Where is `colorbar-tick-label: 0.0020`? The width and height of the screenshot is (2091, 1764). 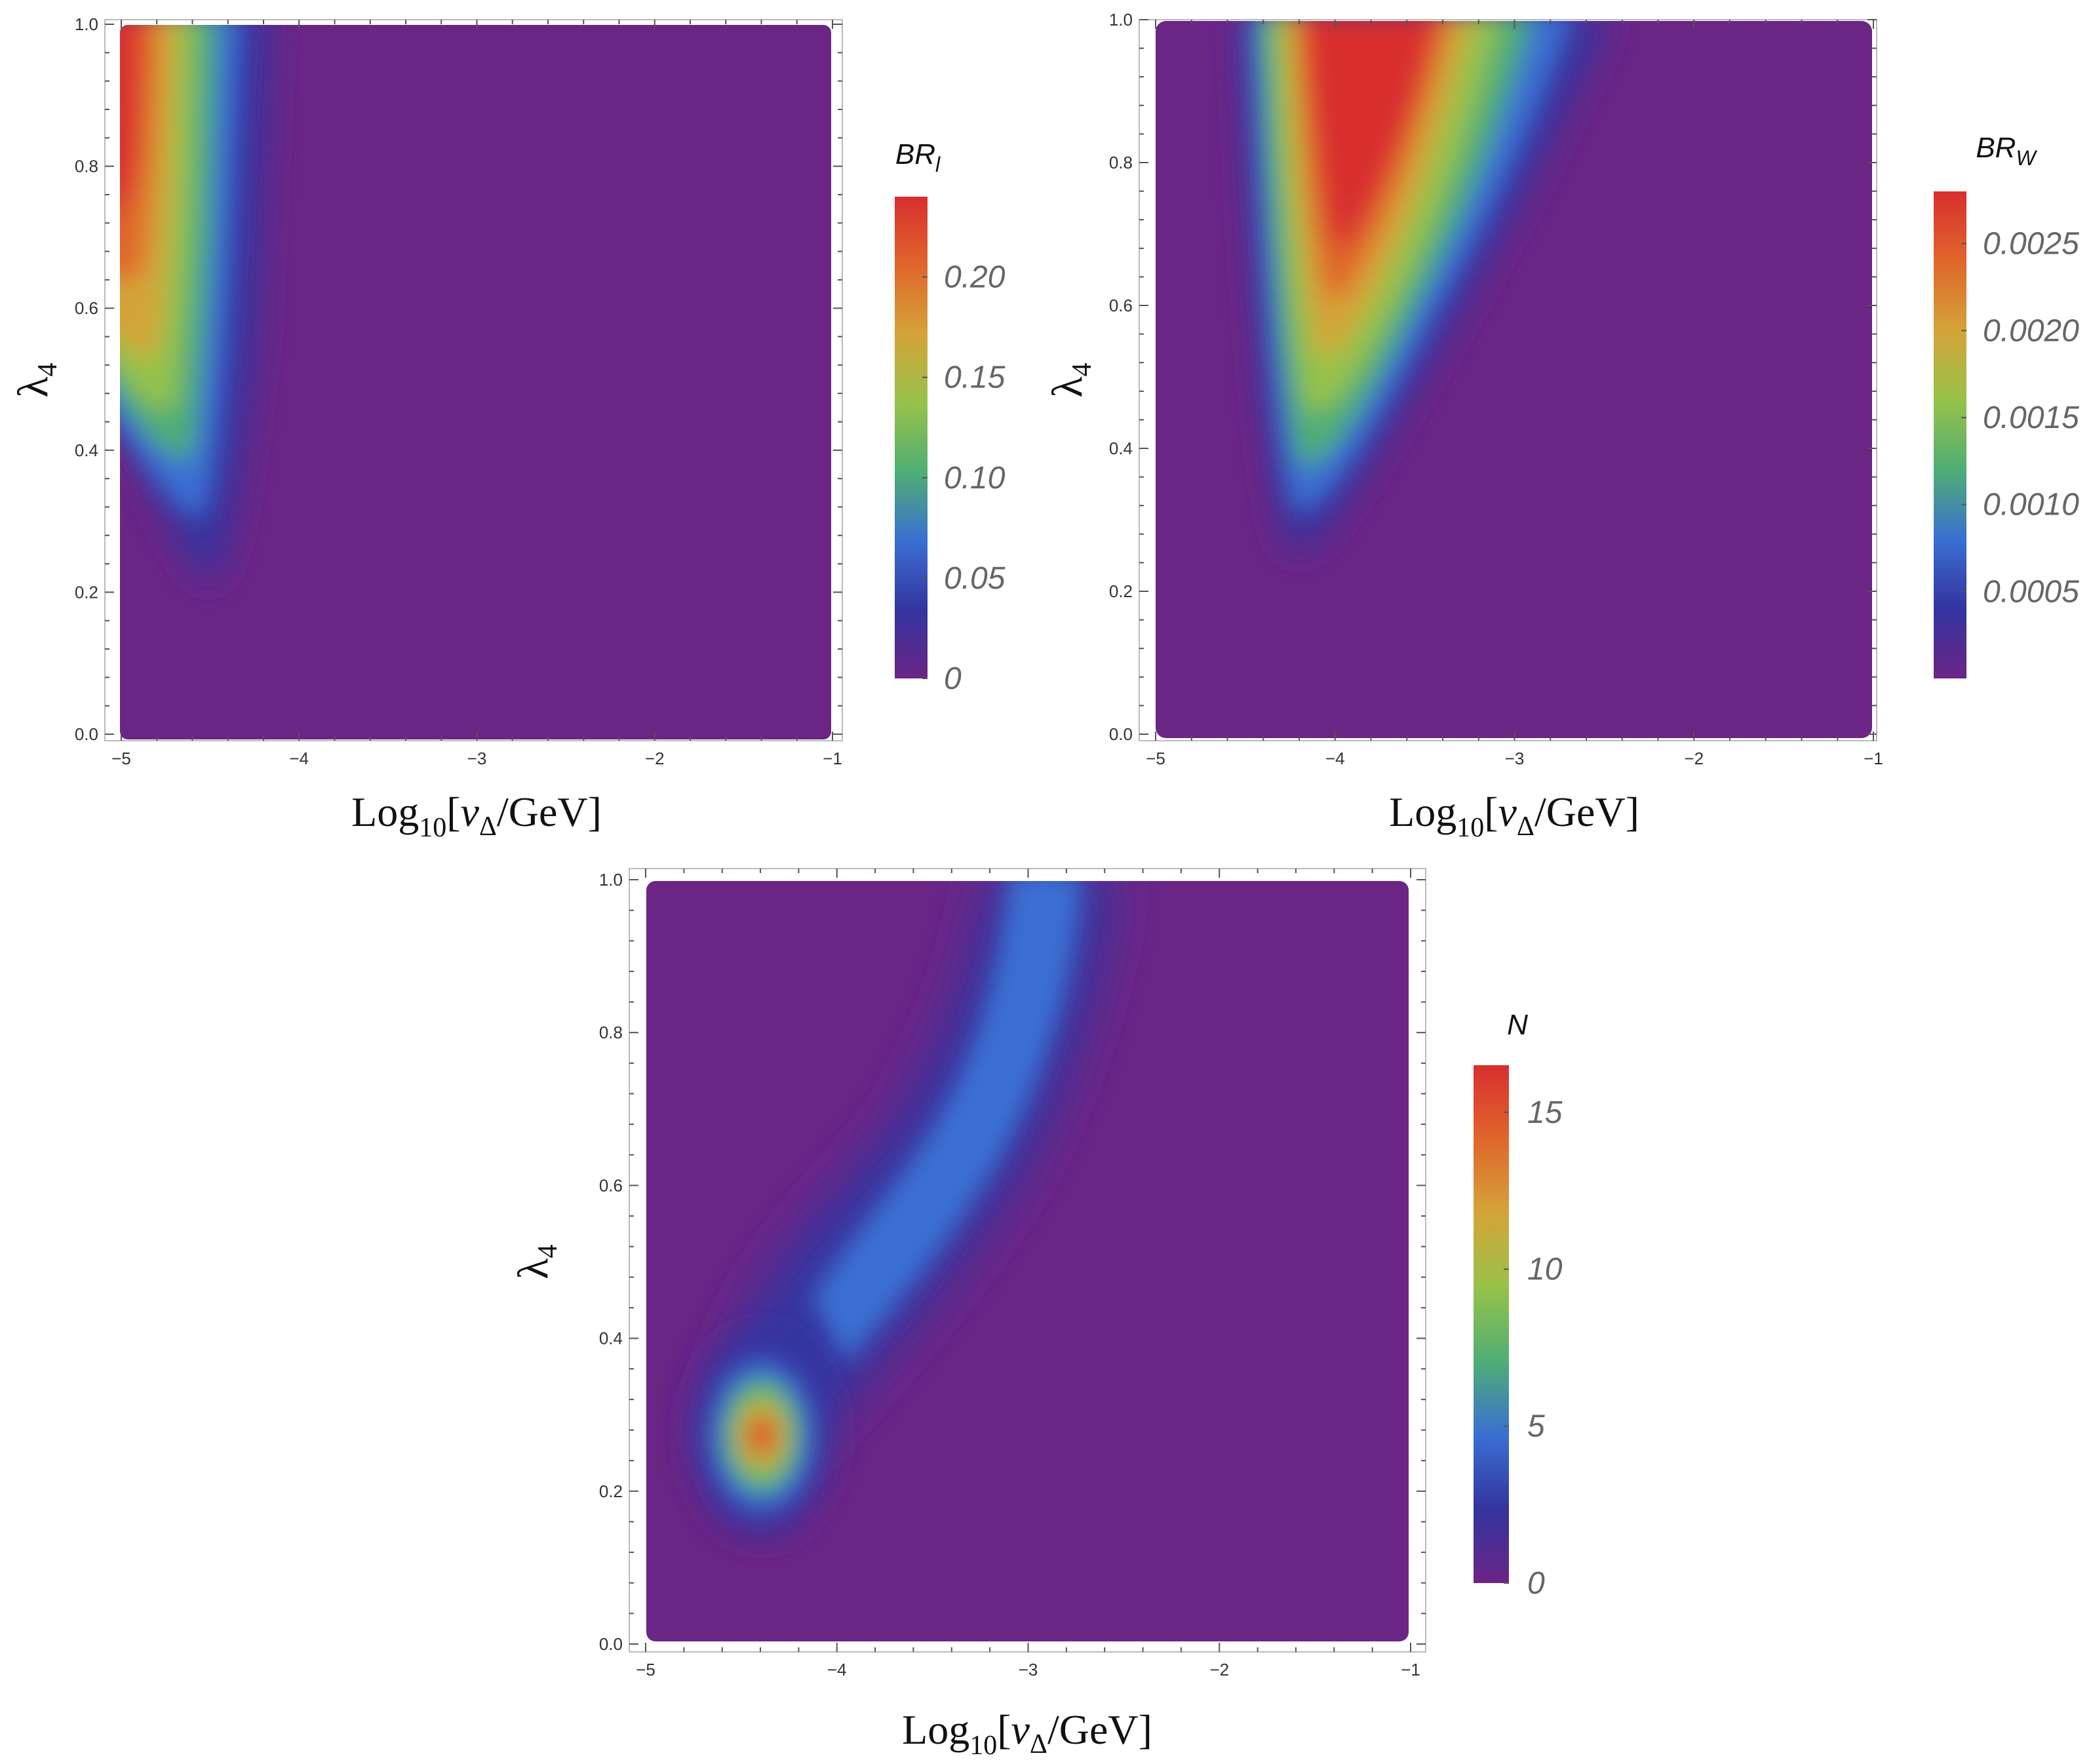 colorbar-tick-label: 0.0020 is located at coordinates (2031, 330).